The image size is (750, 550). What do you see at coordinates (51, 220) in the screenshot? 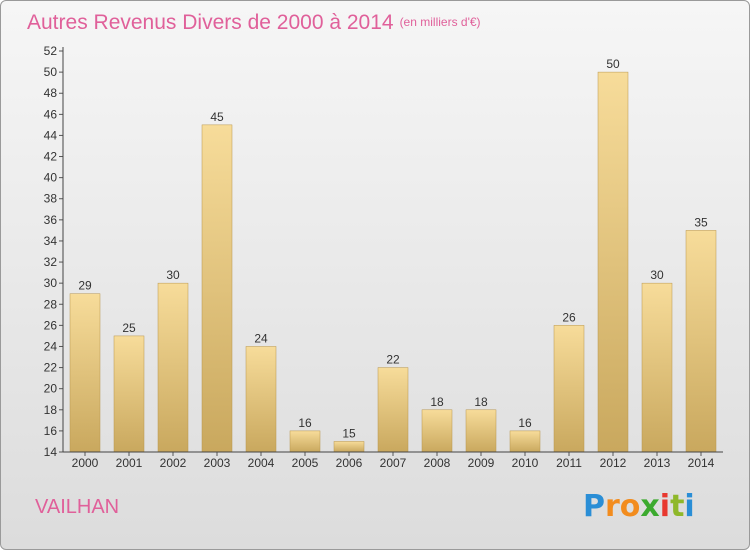
I see `y-tick-label: 36` at bounding box center [51, 220].